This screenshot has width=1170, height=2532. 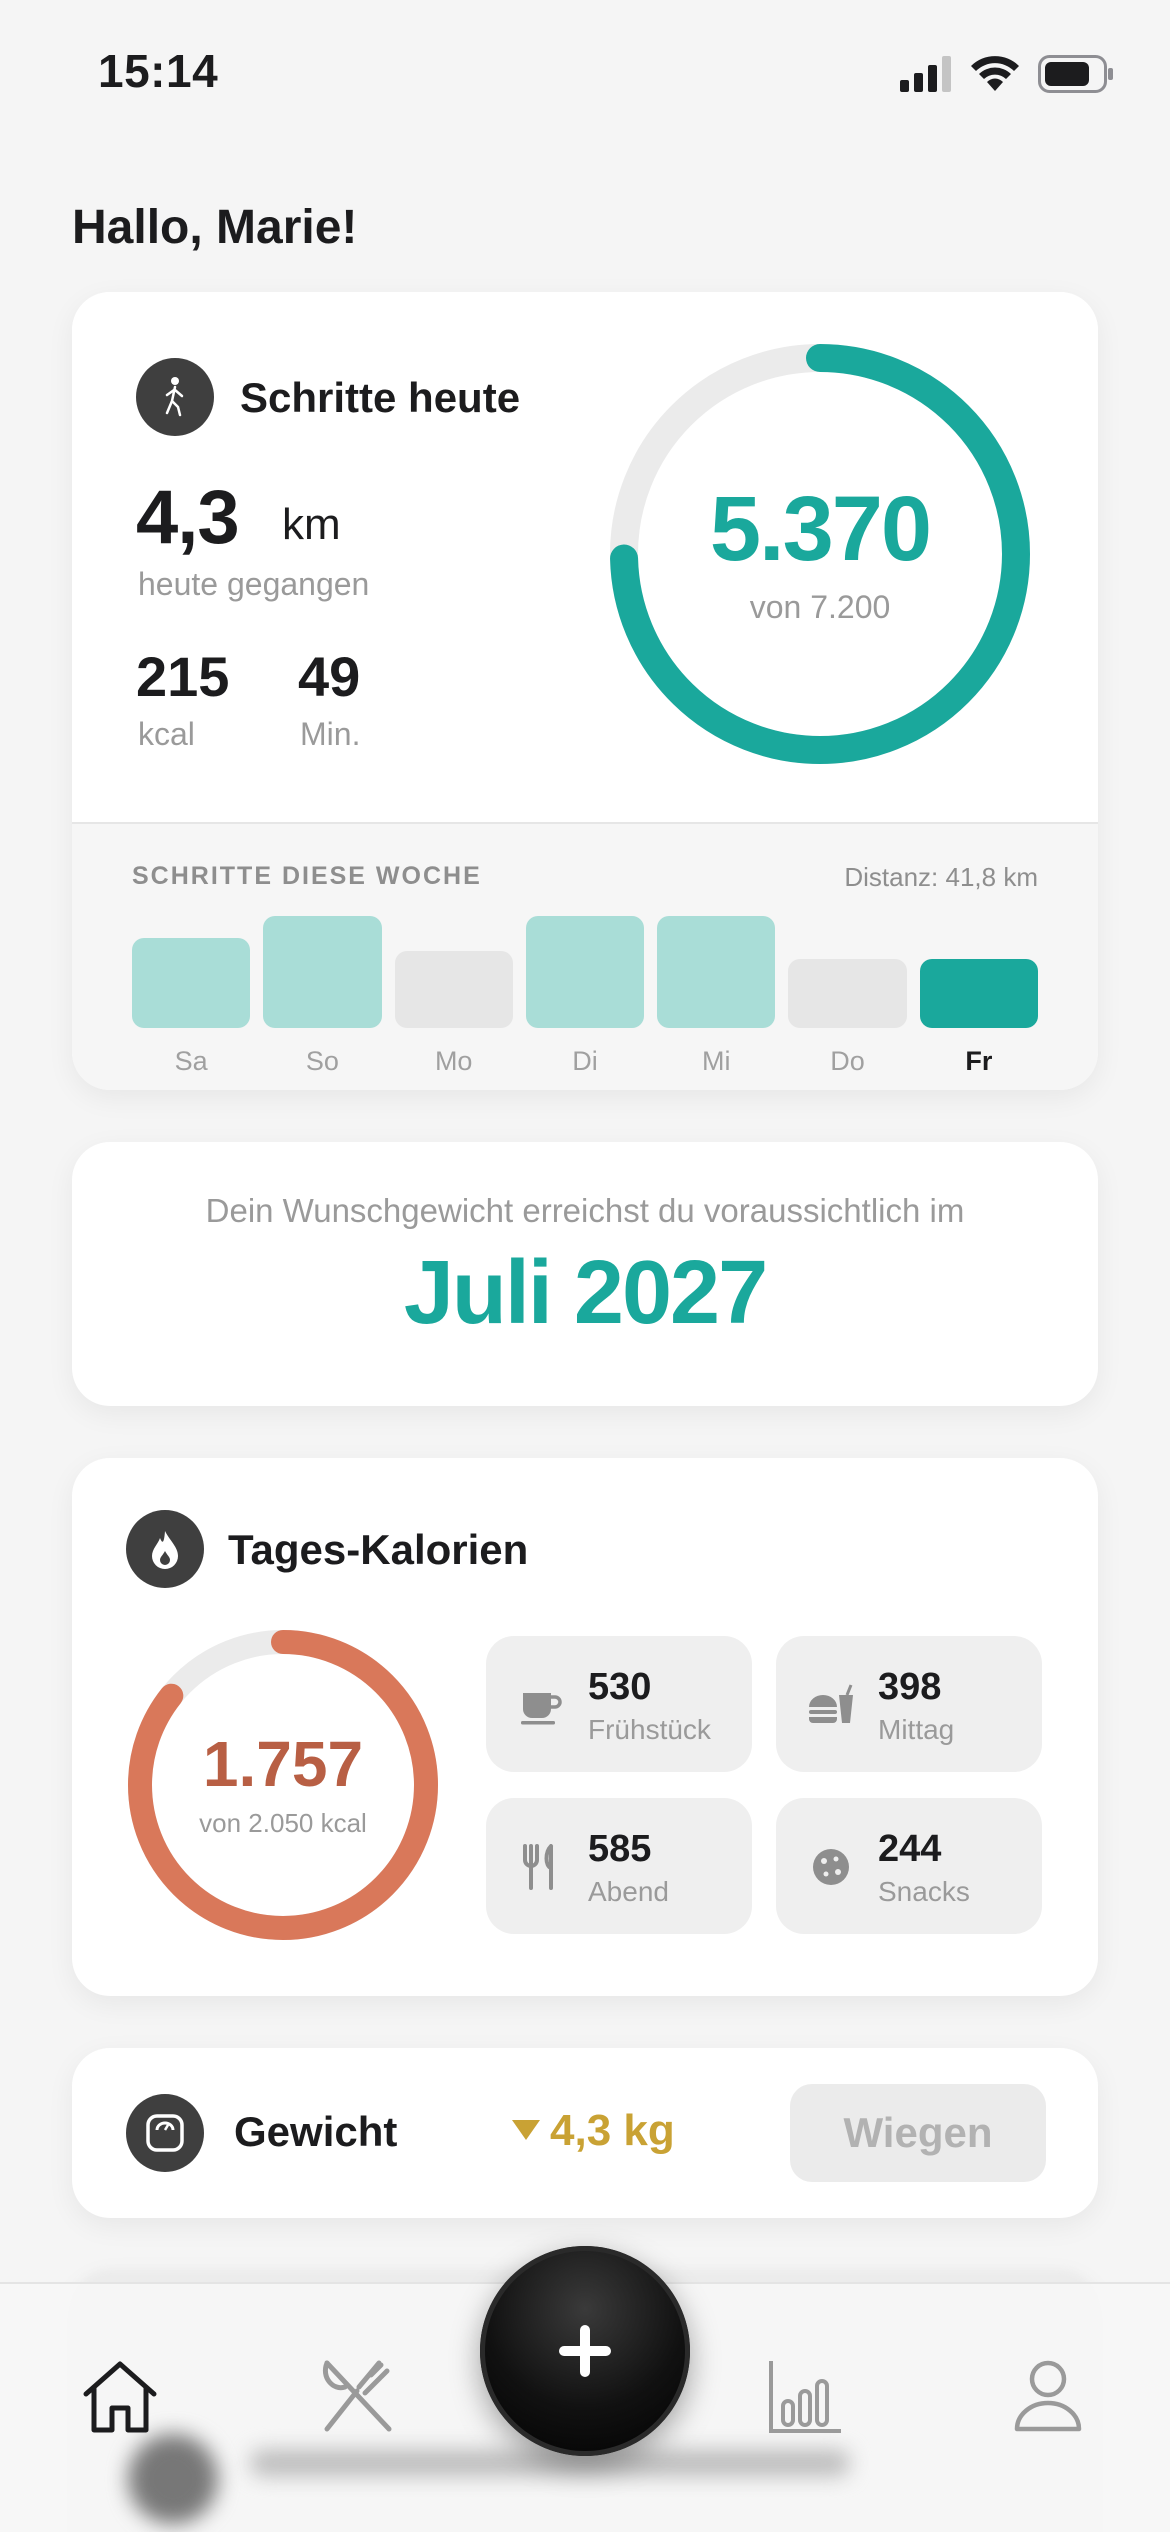 What do you see at coordinates (918, 2133) in the screenshot?
I see `weigh-button: Wiegen` at bounding box center [918, 2133].